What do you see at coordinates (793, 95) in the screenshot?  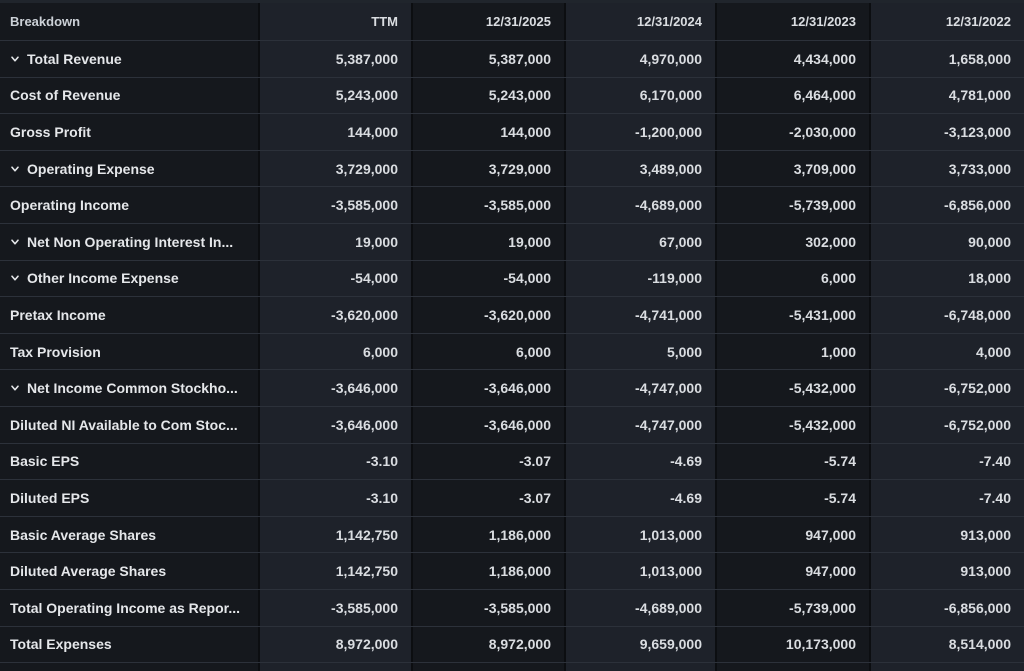 I see `cell-value: 6,464,000` at bounding box center [793, 95].